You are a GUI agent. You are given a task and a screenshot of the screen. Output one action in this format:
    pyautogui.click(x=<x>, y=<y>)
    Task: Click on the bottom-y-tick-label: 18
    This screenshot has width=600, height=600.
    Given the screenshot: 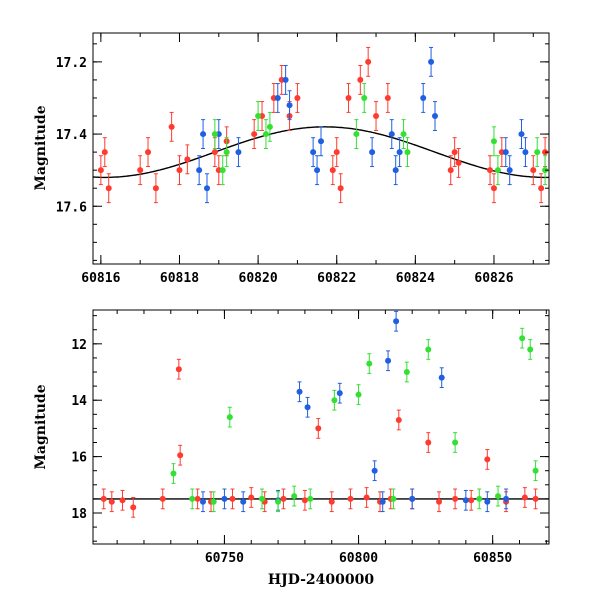 What is the action you would take?
    pyautogui.click(x=79, y=514)
    